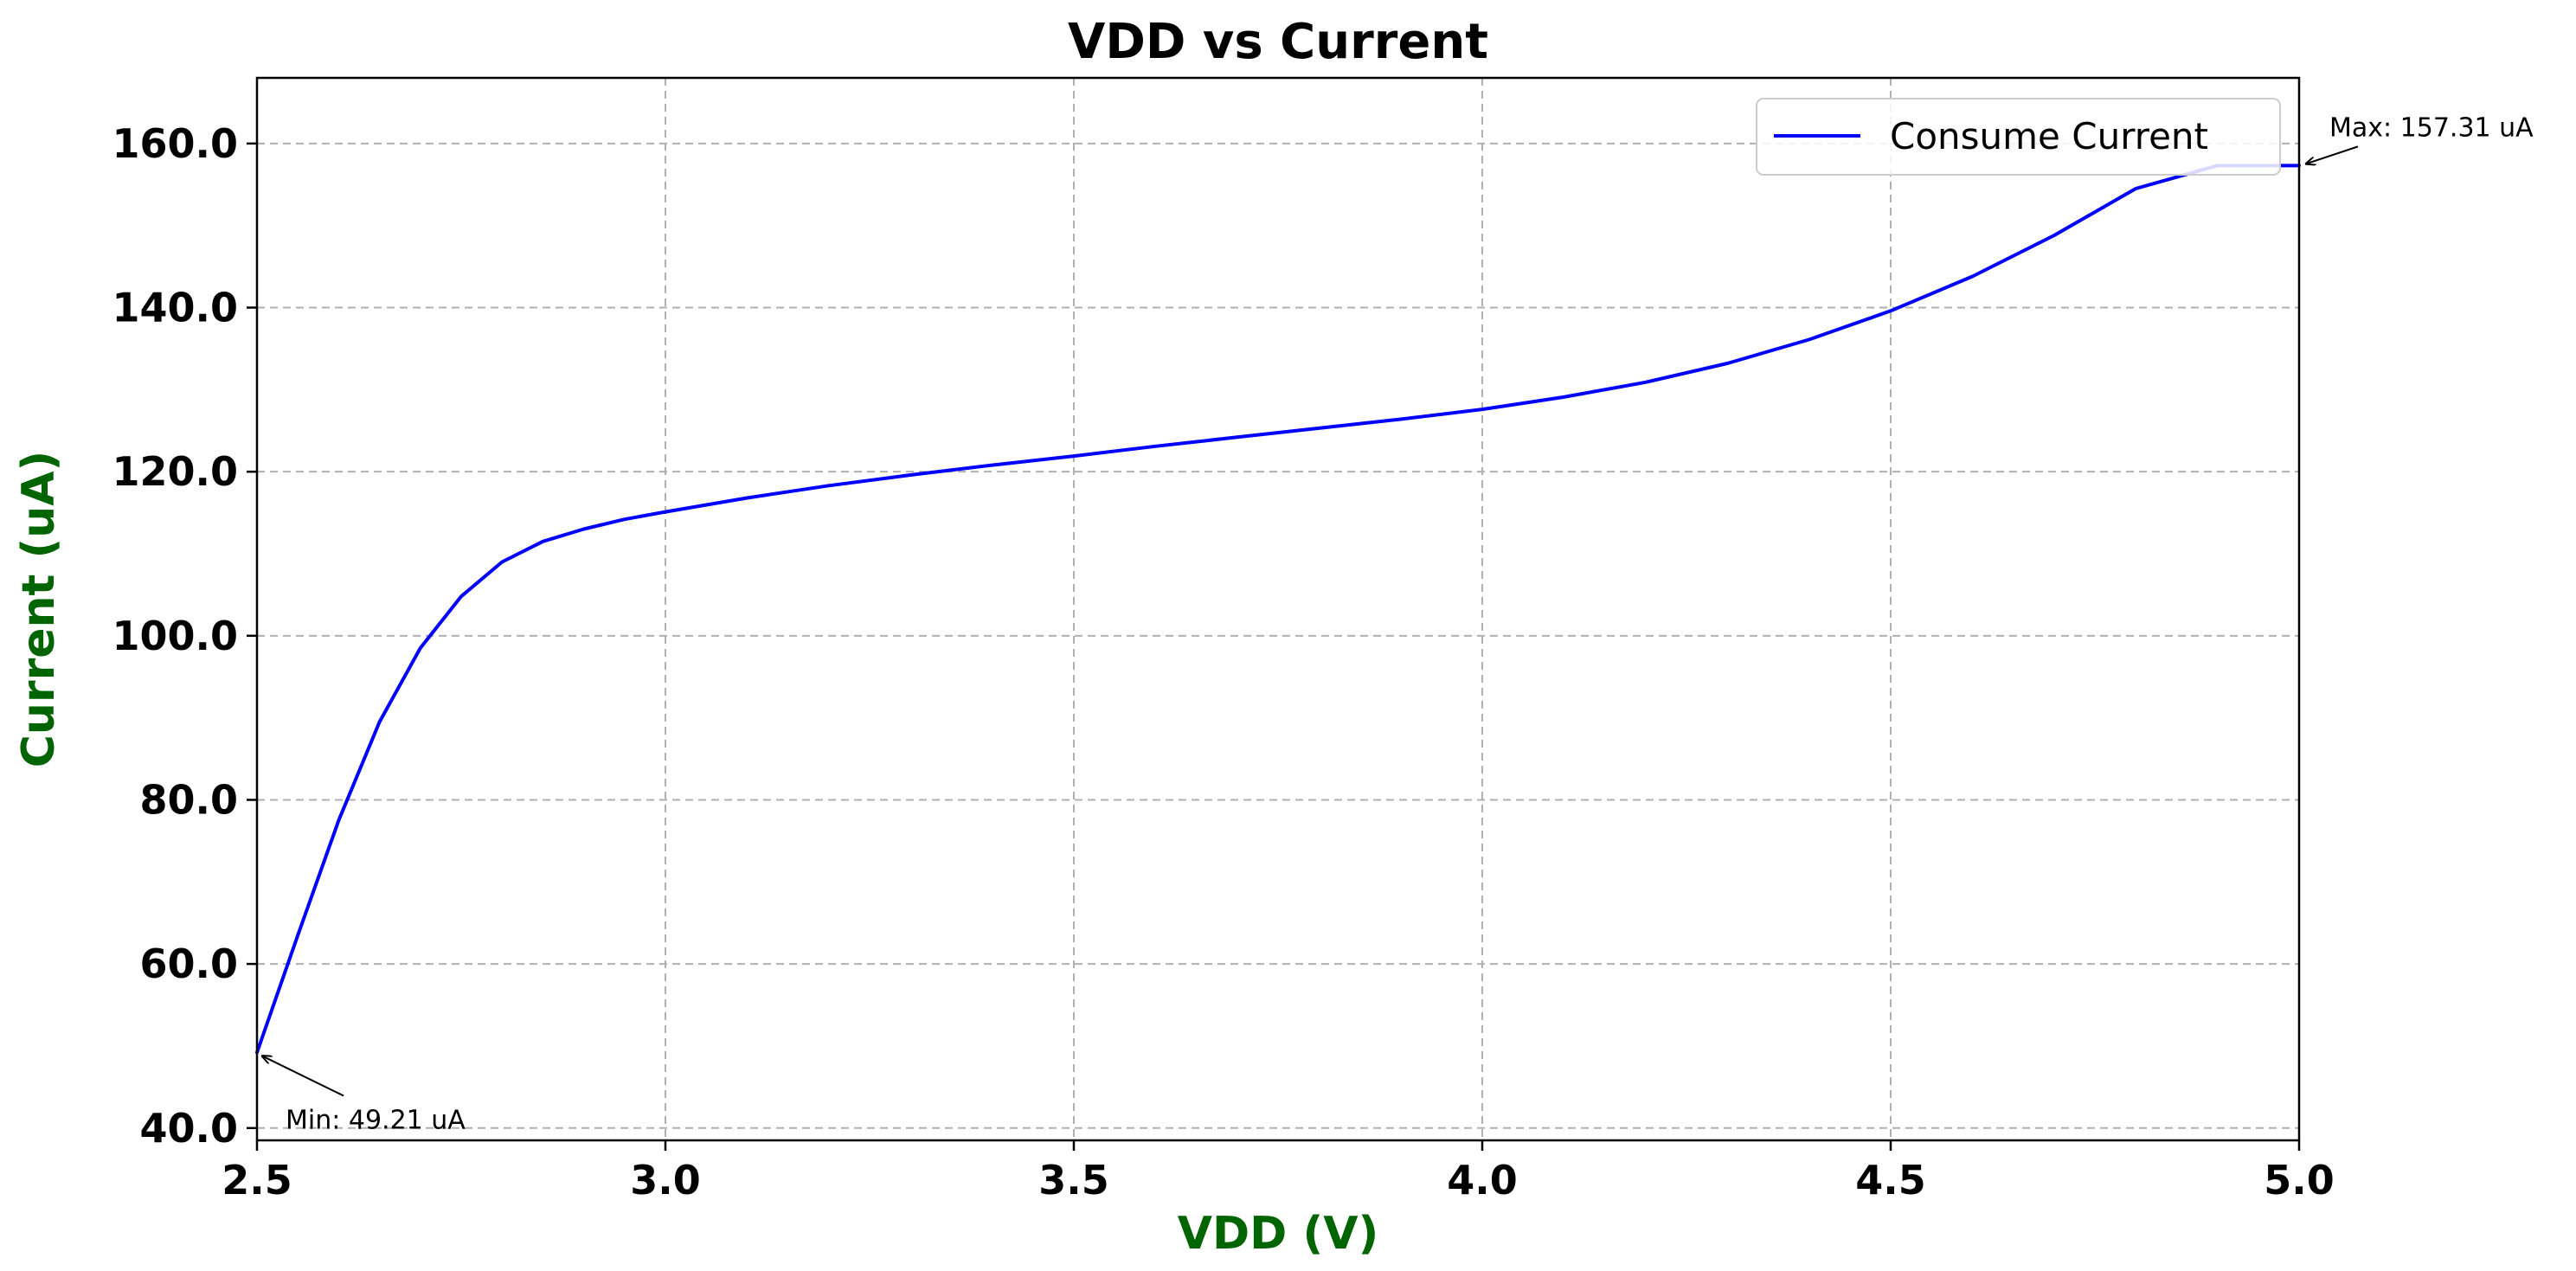 The width and height of the screenshot is (2576, 1271). I want to click on y-tick-label: 100.0, so click(175, 636).